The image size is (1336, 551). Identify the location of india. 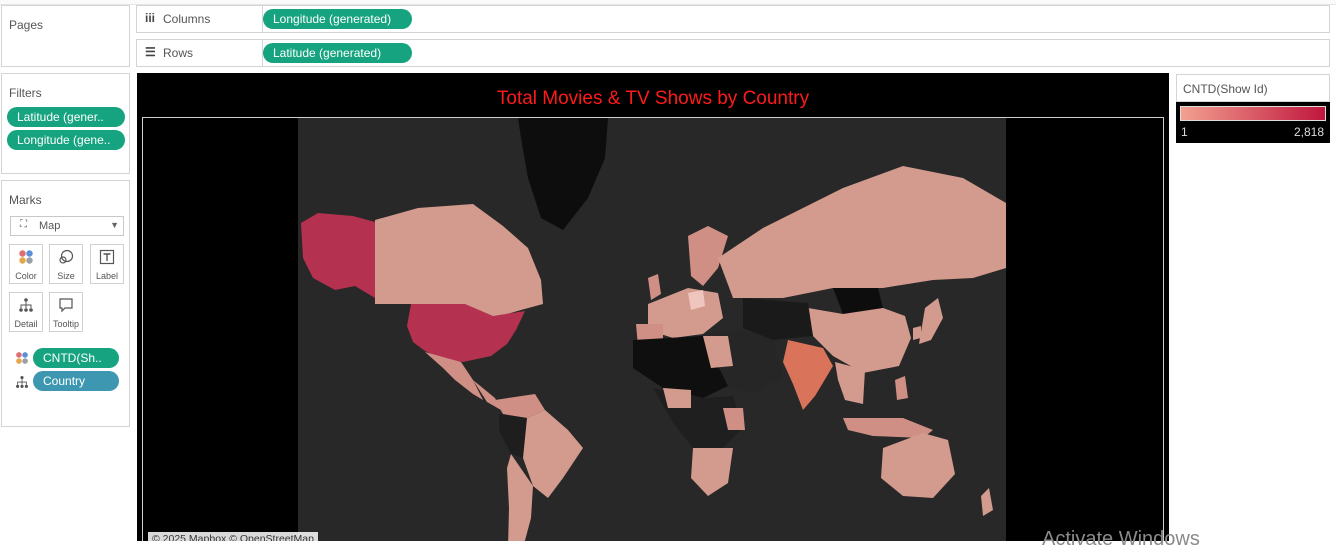
(808, 375).